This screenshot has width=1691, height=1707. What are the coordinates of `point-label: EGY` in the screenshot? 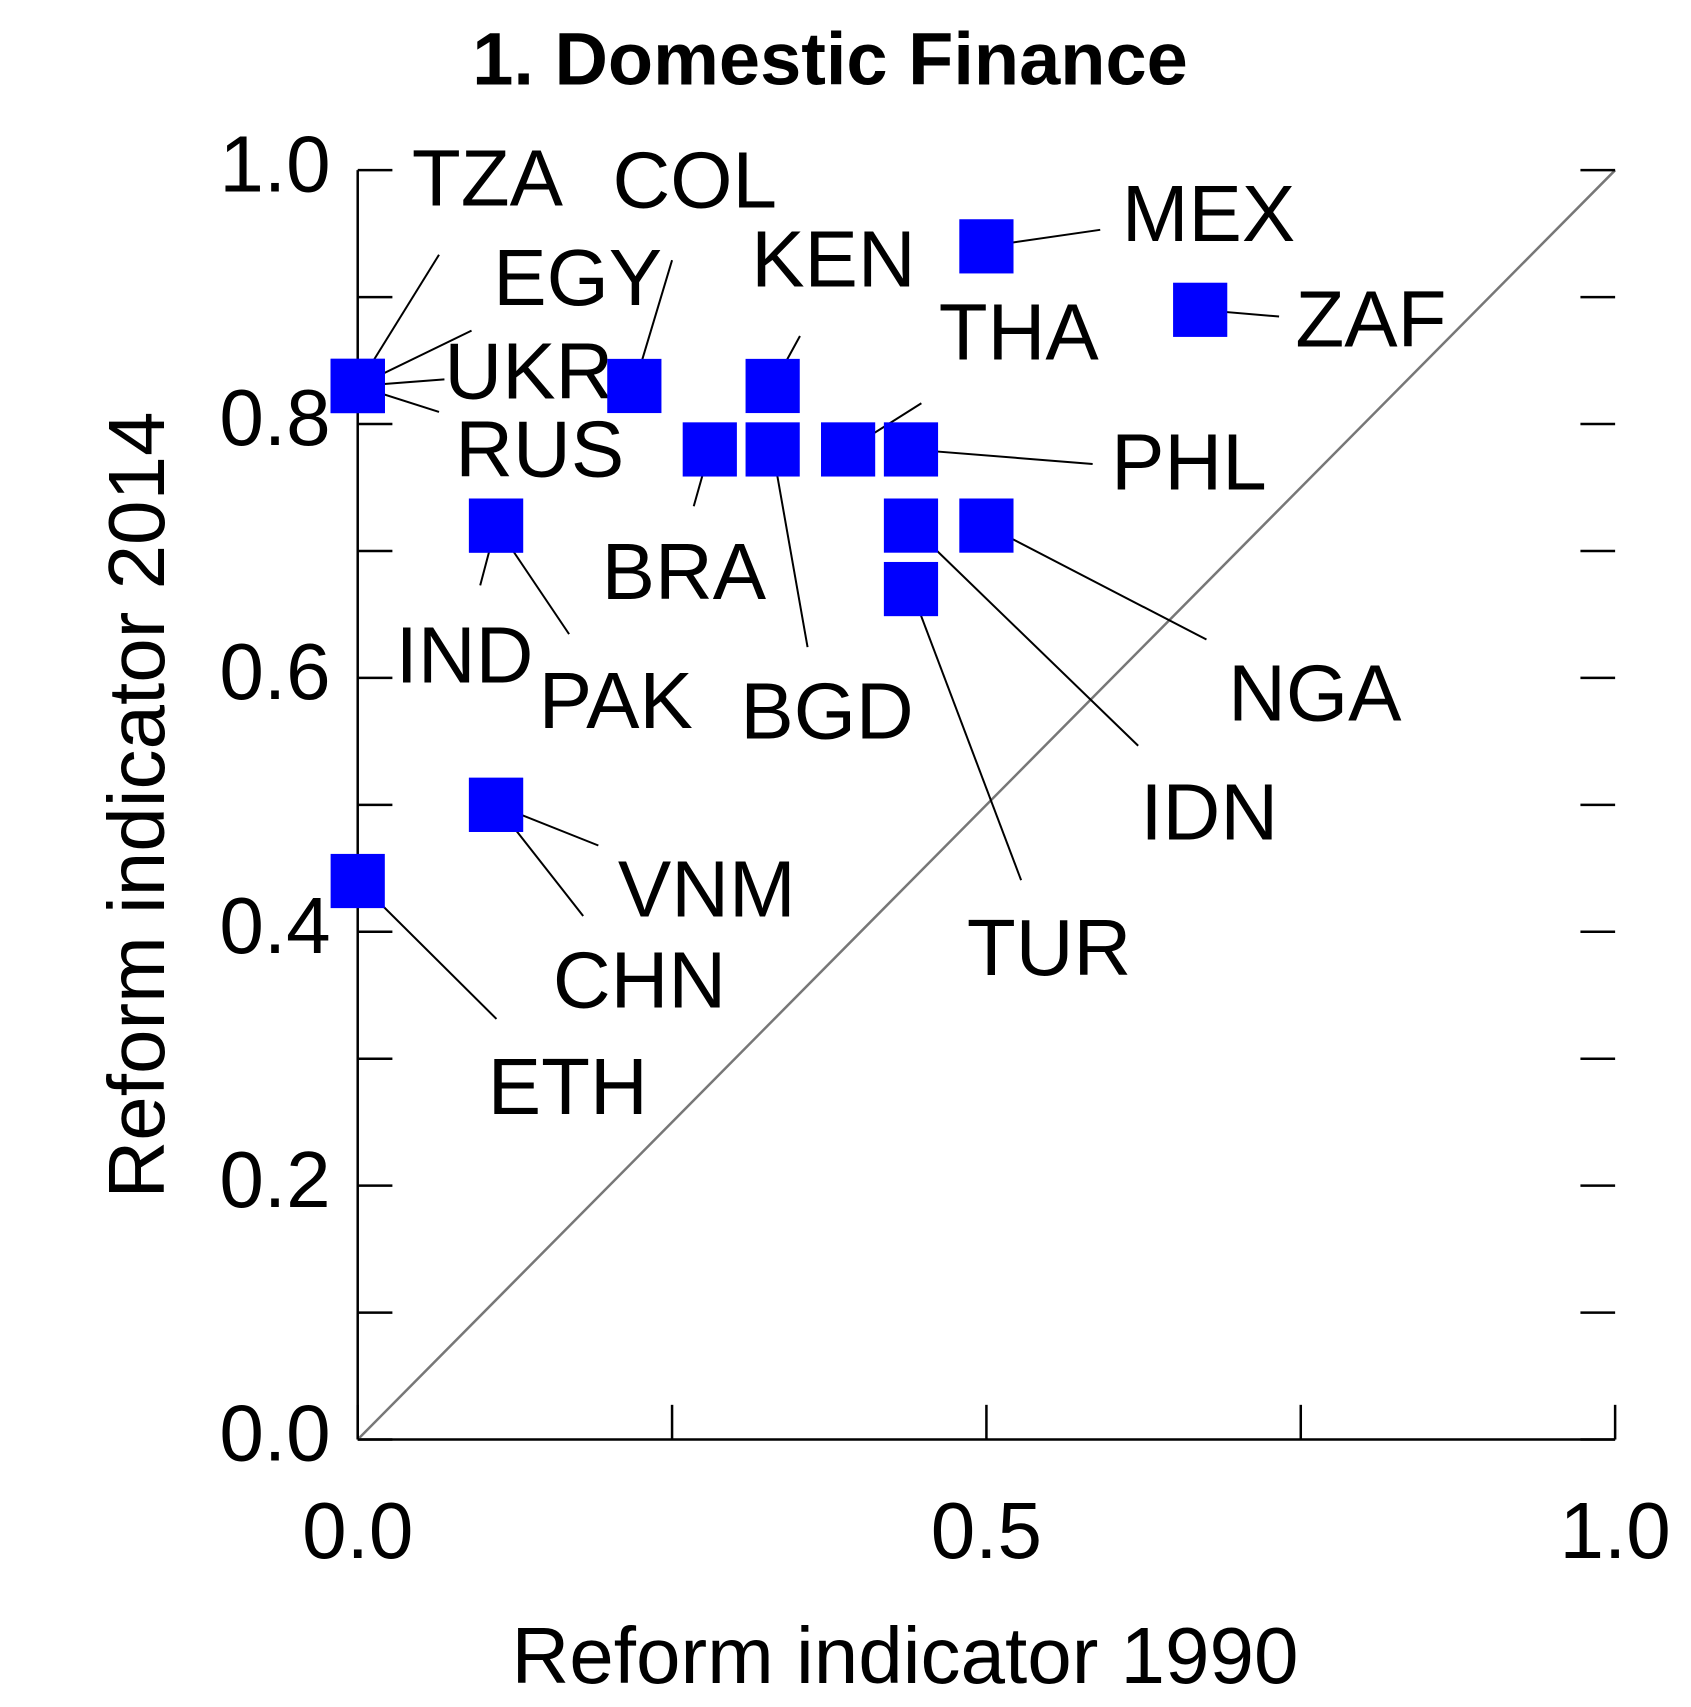 It's located at (577, 277).